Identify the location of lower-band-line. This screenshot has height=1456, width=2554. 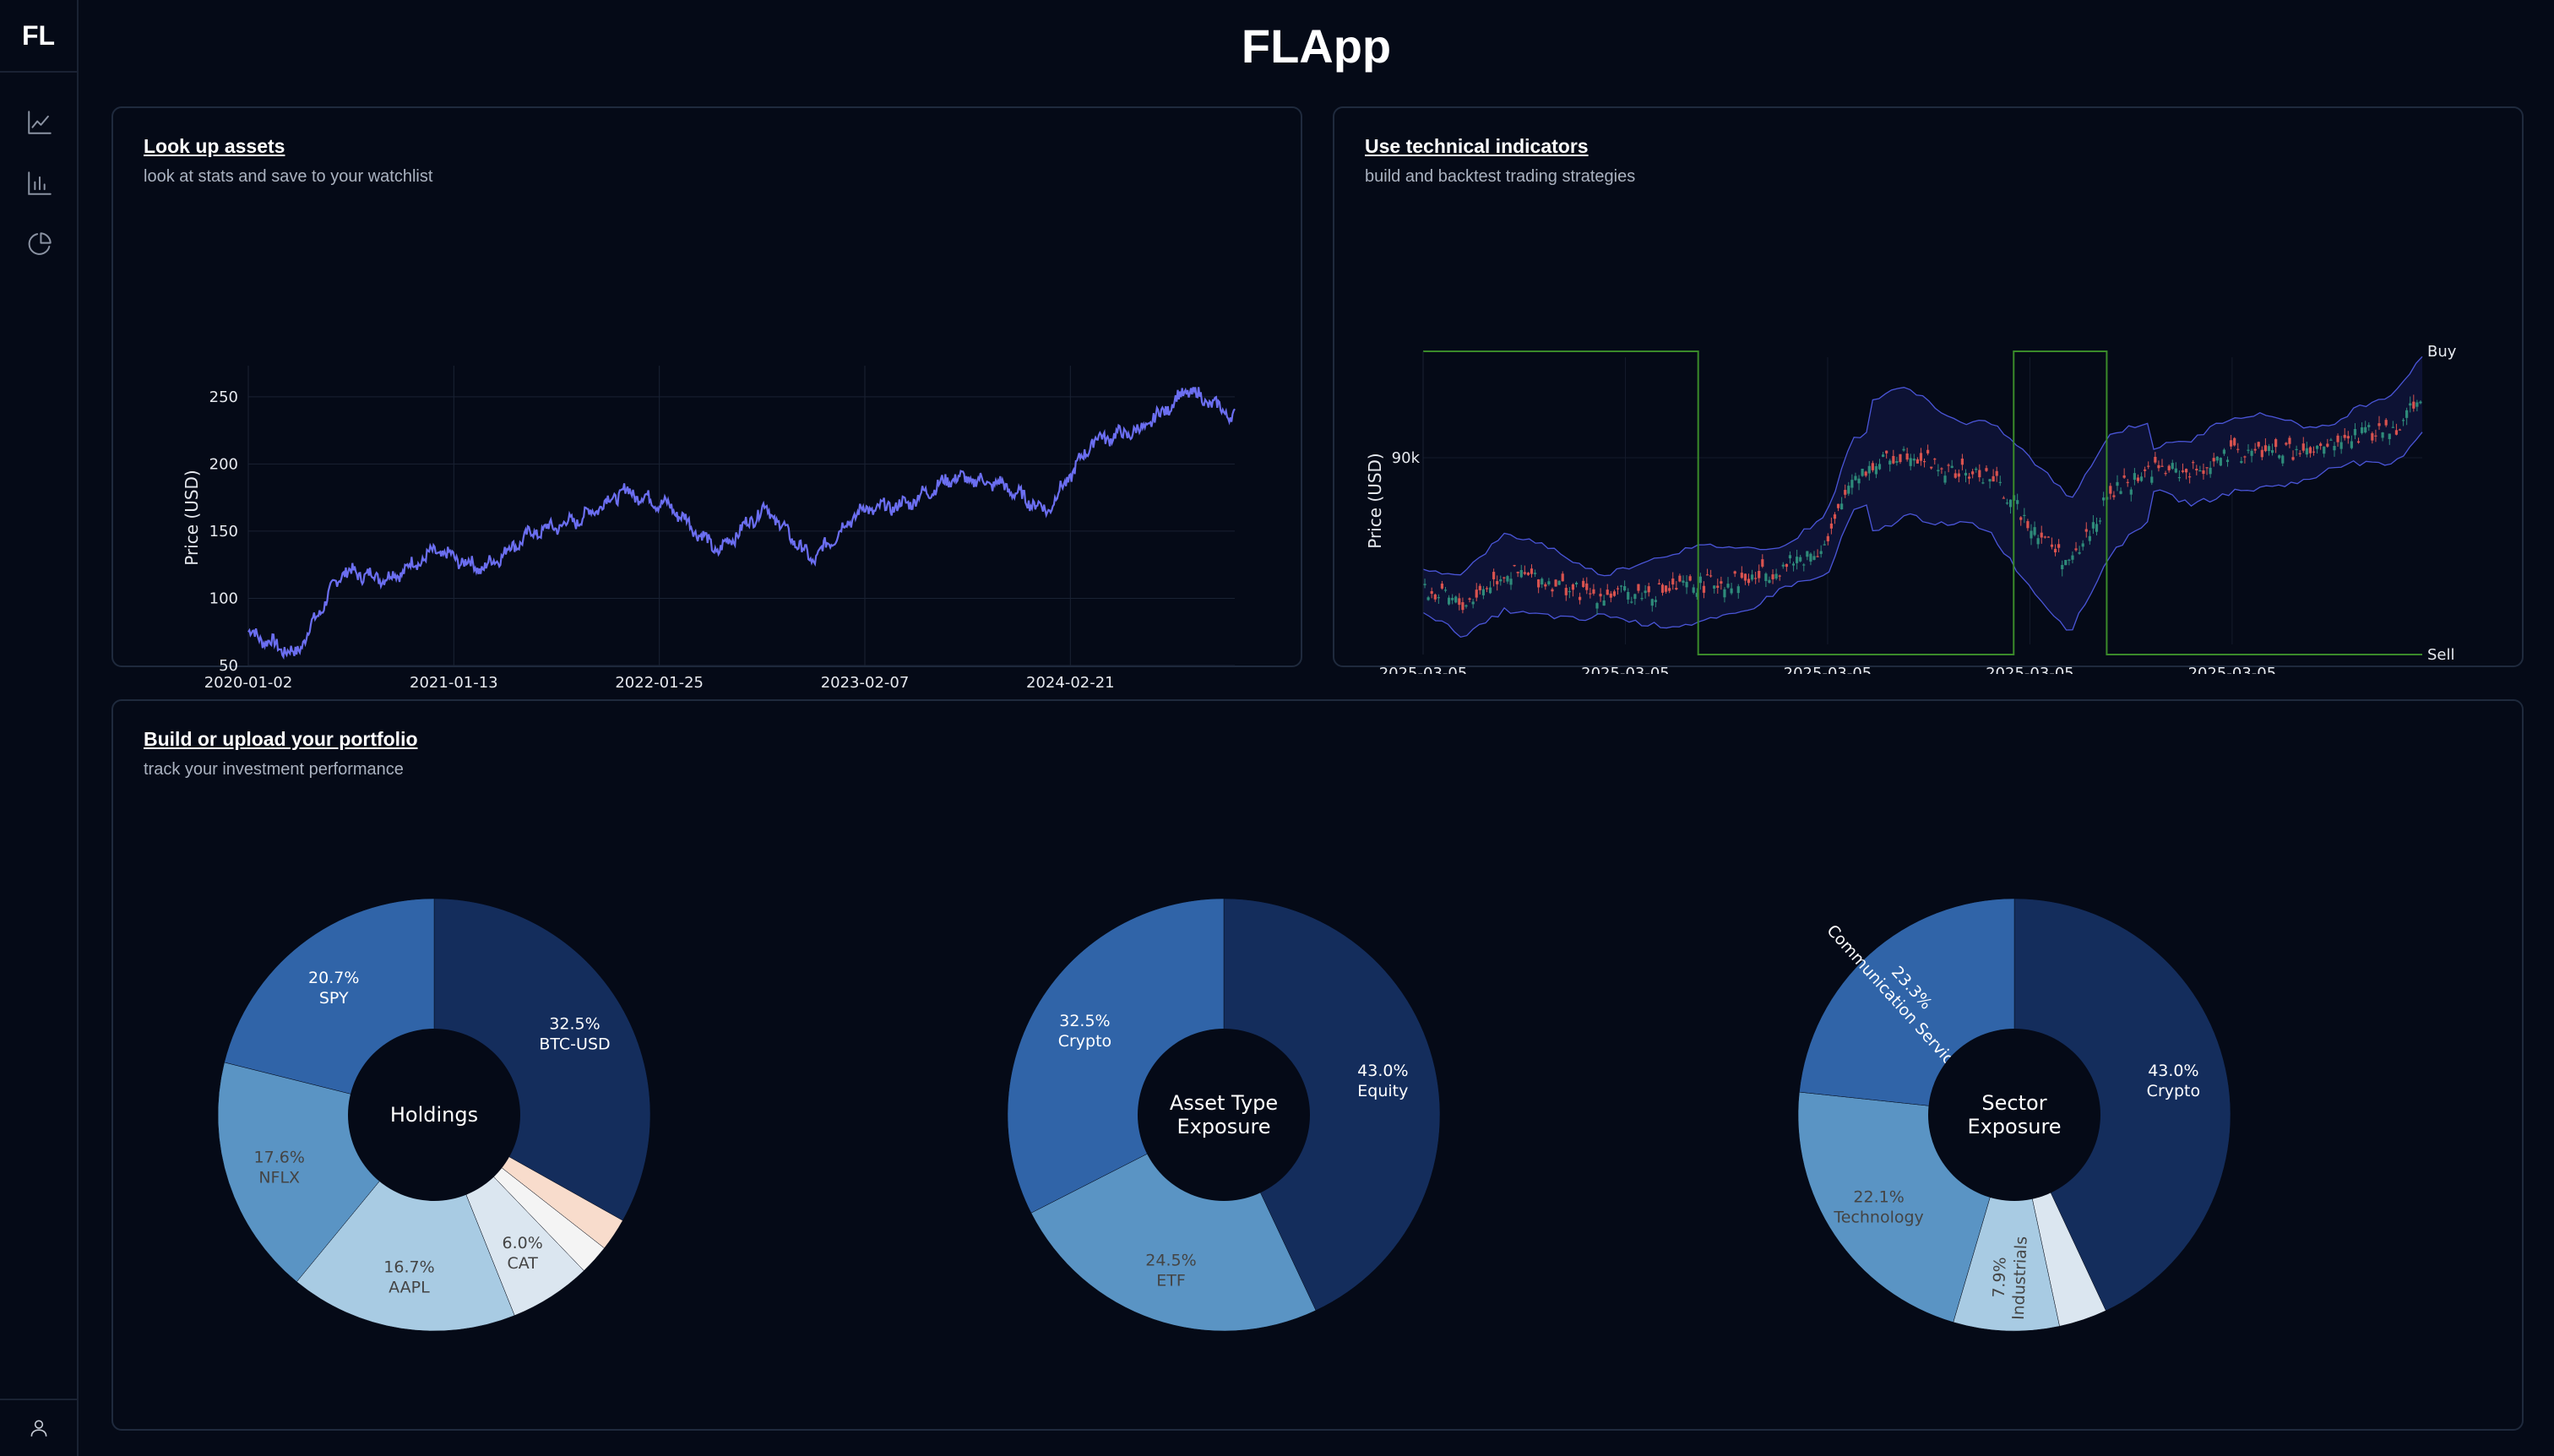
(1922, 535).